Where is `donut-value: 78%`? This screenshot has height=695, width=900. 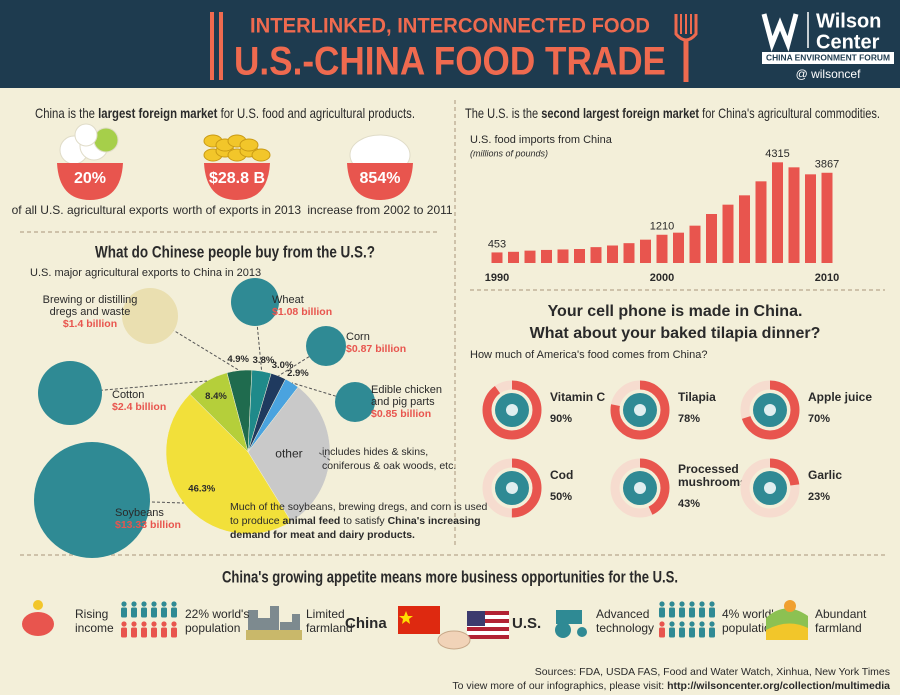
donut-value: 78% is located at coordinates (689, 419).